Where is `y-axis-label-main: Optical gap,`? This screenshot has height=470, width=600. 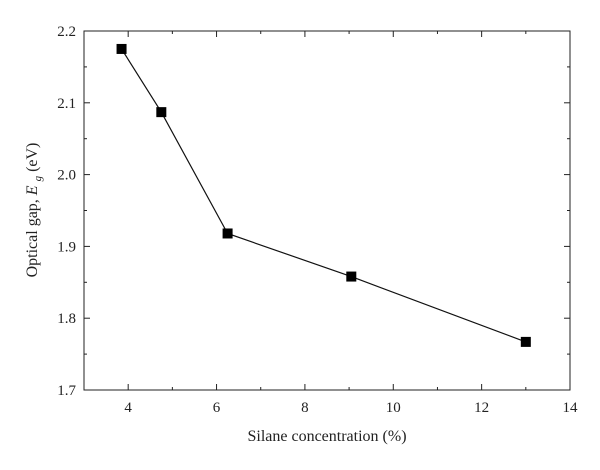 y-axis-label-main: Optical gap, is located at coordinates (32, 236).